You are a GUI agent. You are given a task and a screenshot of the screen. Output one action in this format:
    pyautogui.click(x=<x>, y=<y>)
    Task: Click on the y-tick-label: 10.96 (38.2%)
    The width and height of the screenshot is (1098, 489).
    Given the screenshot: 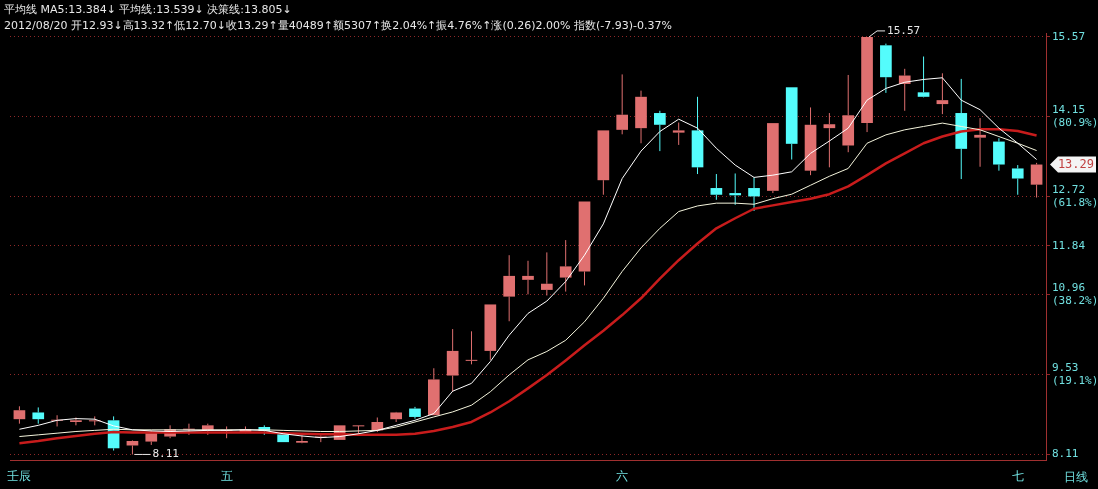 What is the action you would take?
    pyautogui.click(x=1075, y=294)
    